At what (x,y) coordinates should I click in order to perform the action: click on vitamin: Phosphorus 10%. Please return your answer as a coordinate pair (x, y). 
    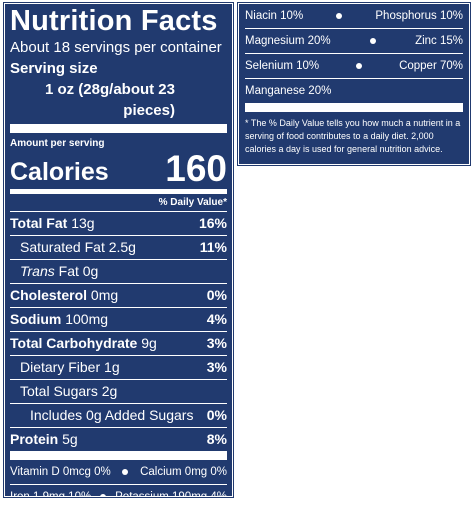
    Looking at the image, I should click on (419, 16).